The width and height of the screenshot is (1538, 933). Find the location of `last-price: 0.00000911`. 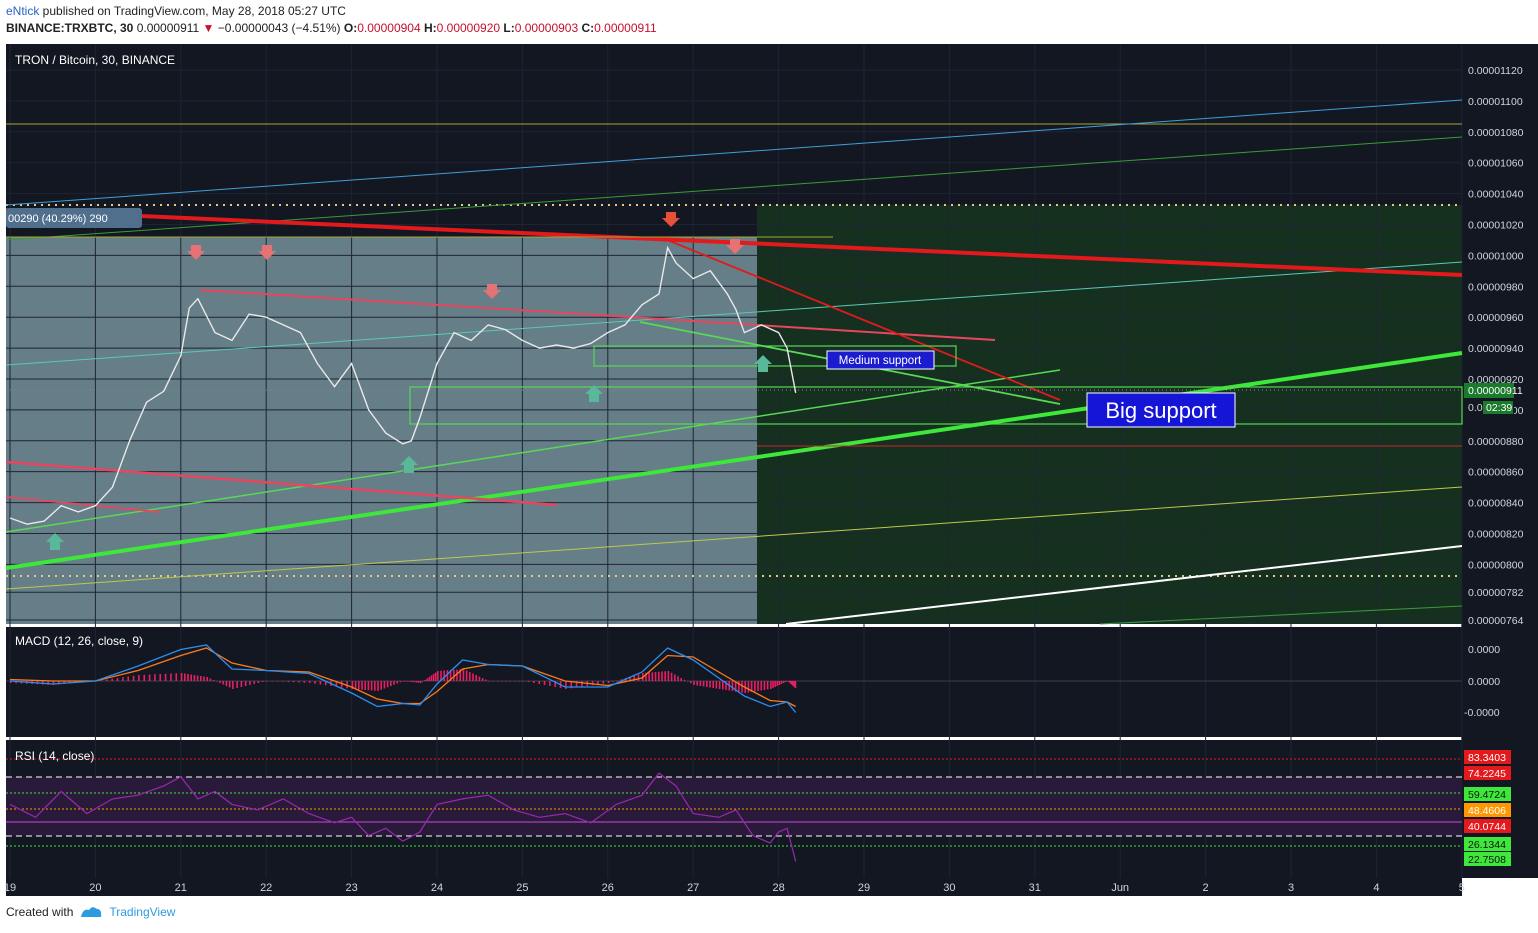

last-price: 0.00000911 is located at coordinates (168, 28).